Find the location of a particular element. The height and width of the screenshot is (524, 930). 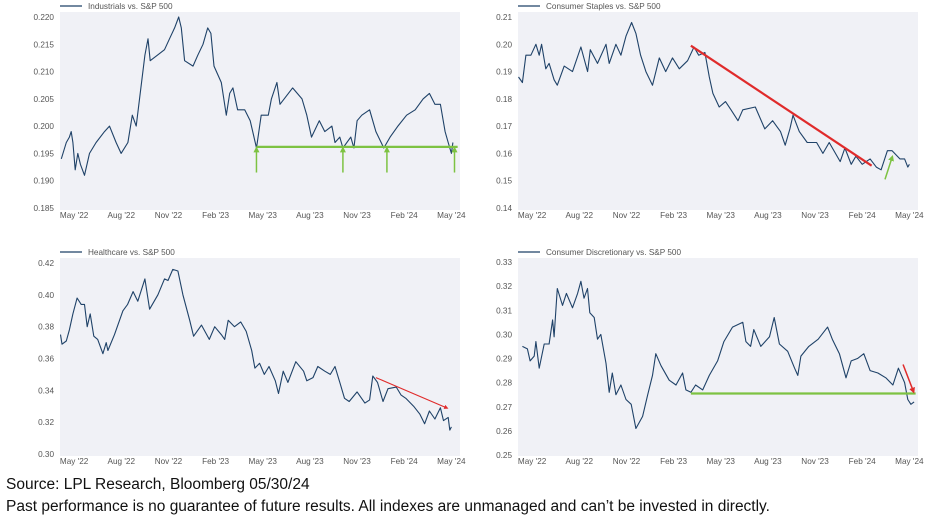

y-tick-label: 0.27 is located at coordinates (504, 407).